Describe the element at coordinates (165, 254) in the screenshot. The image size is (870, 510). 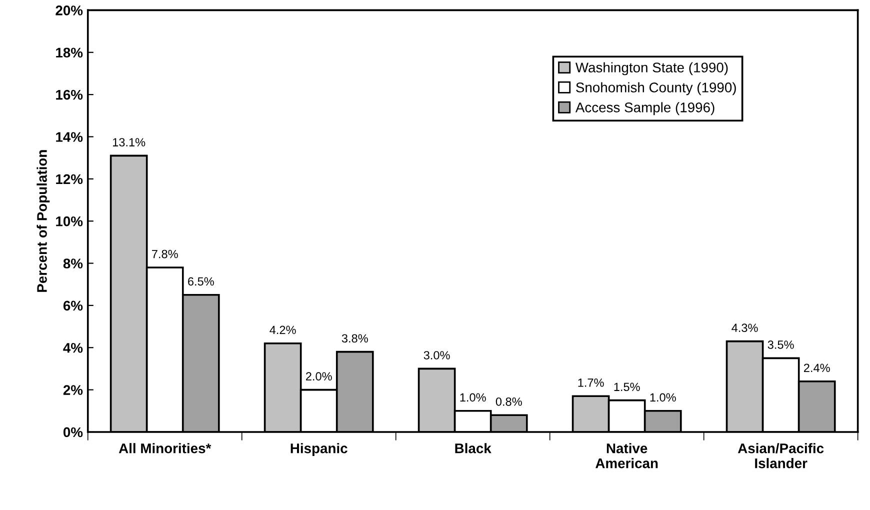
I see `data-label: 7.8%` at that location.